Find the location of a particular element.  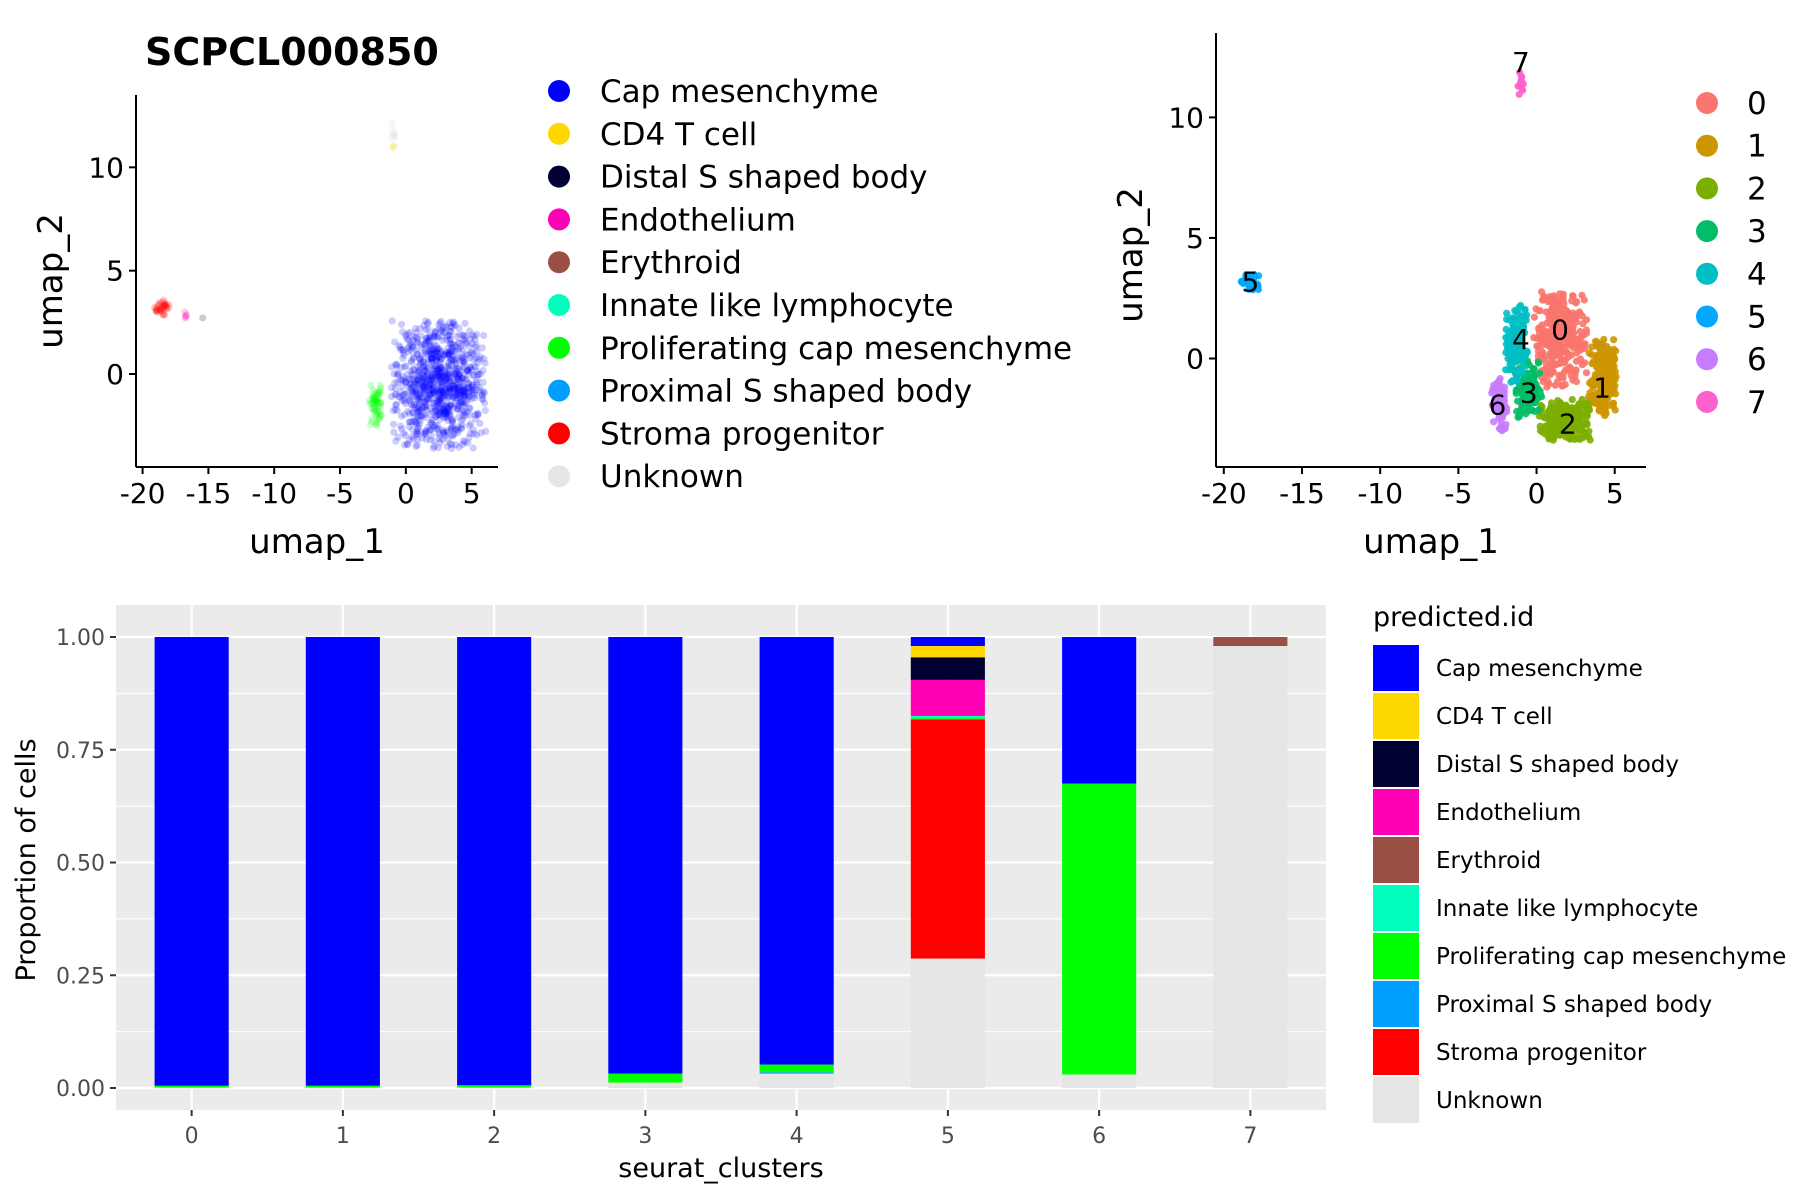

legend-label: Cap mesenchyme is located at coordinates (739, 92).